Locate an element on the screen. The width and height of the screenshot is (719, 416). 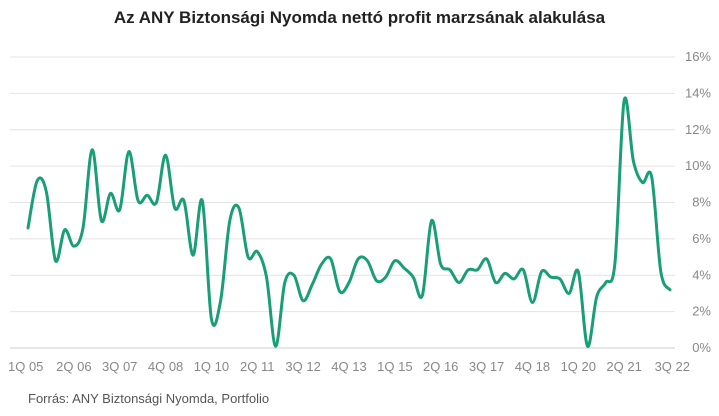
y-tick-label: 12% is located at coordinates (698, 129).